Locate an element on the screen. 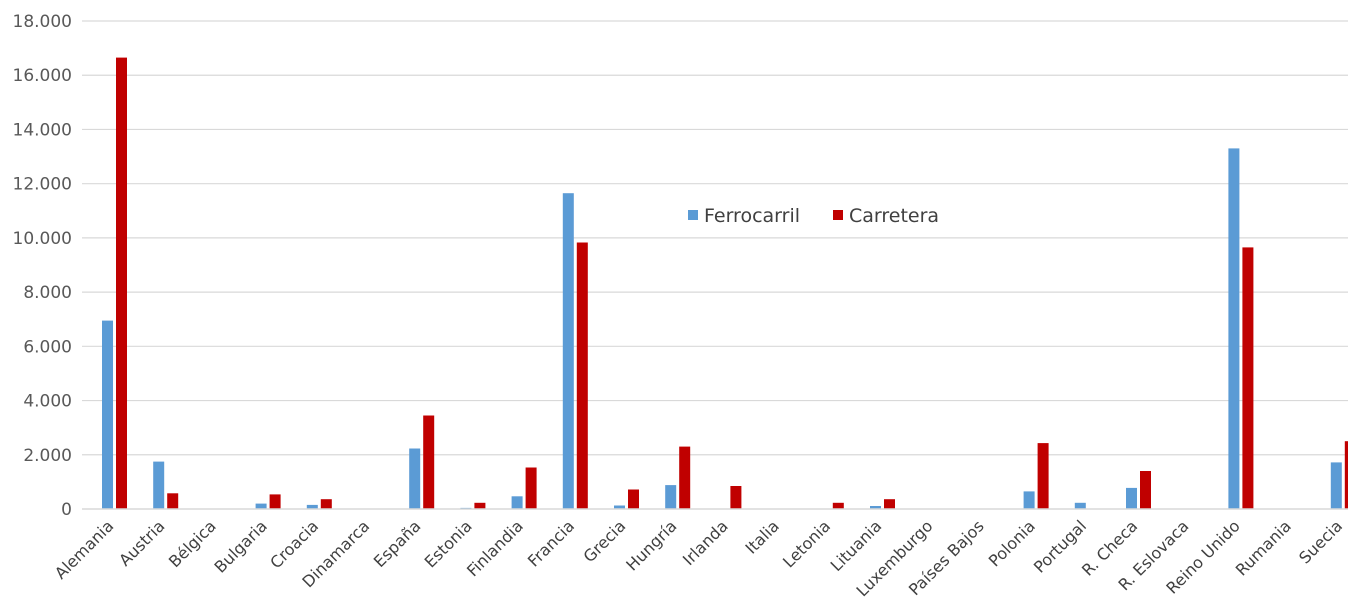 This screenshot has height=611, width=1348. category-label: Italia is located at coordinates (762, 536).